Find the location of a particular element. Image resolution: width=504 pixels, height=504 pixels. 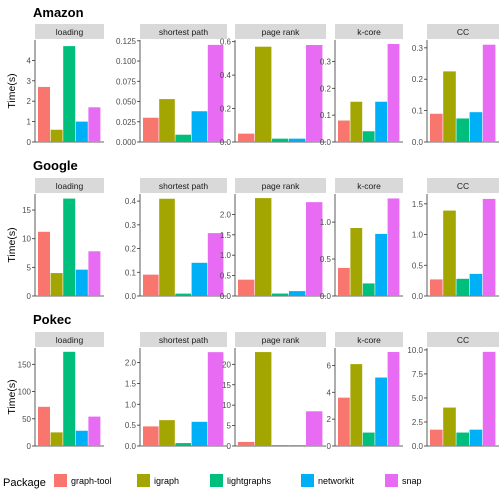

legend-key-igraph is located at coordinates (143, 480).